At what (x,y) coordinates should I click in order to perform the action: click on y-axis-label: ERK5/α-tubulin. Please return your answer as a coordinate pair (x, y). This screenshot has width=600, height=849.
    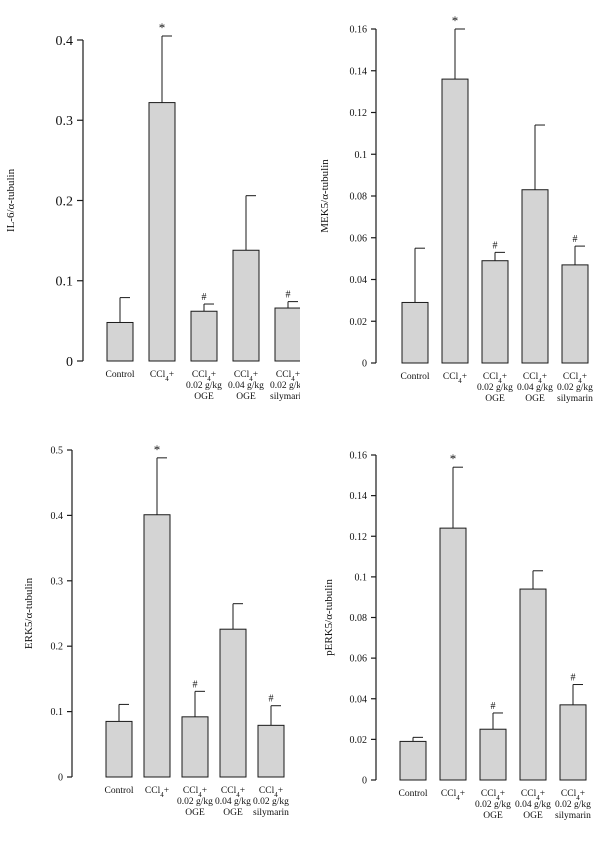
    Looking at the image, I should click on (29, 613).